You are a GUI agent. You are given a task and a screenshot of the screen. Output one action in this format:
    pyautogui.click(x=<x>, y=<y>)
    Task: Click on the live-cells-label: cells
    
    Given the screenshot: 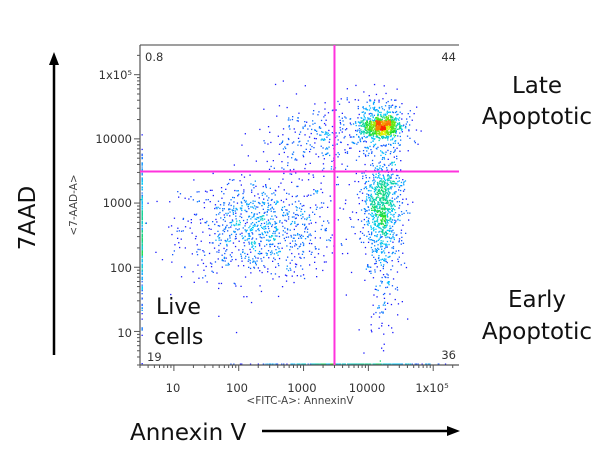 What is the action you would take?
    pyautogui.click(x=178, y=337)
    